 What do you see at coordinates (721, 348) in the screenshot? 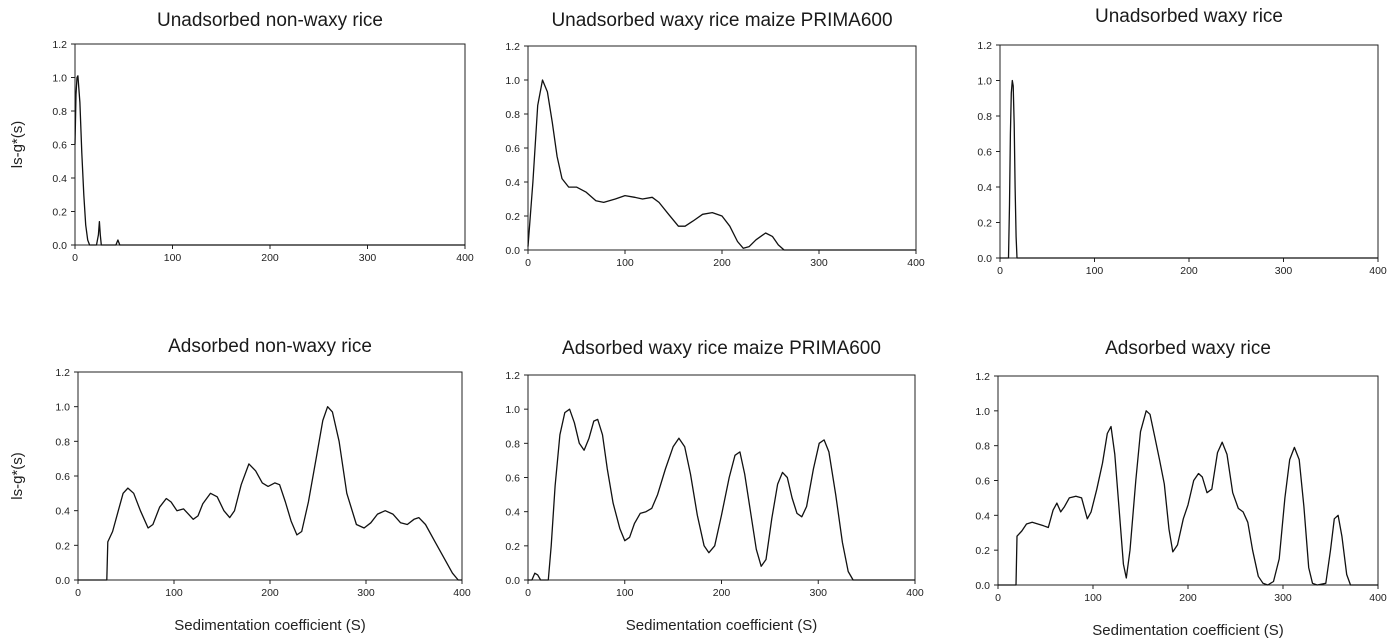
I see `chart-title: Adsorbed waxy rice maize PRIMA600` at bounding box center [721, 348].